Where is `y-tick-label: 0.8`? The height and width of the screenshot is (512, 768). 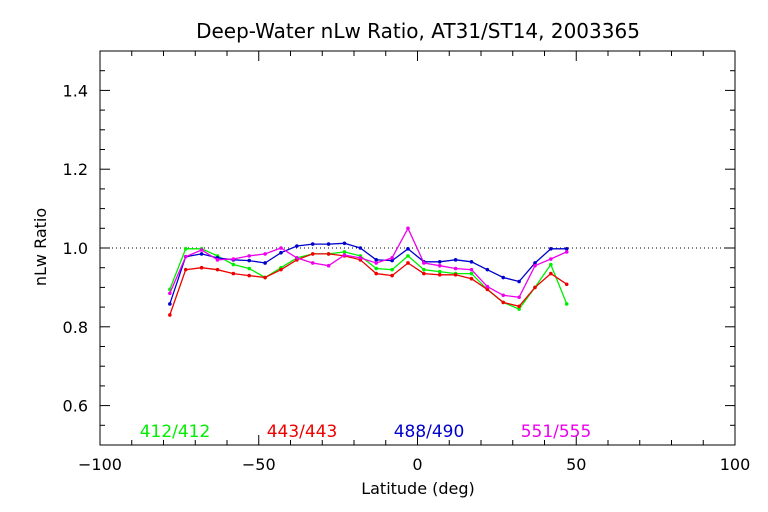
y-tick-label: 0.8 is located at coordinates (75, 327).